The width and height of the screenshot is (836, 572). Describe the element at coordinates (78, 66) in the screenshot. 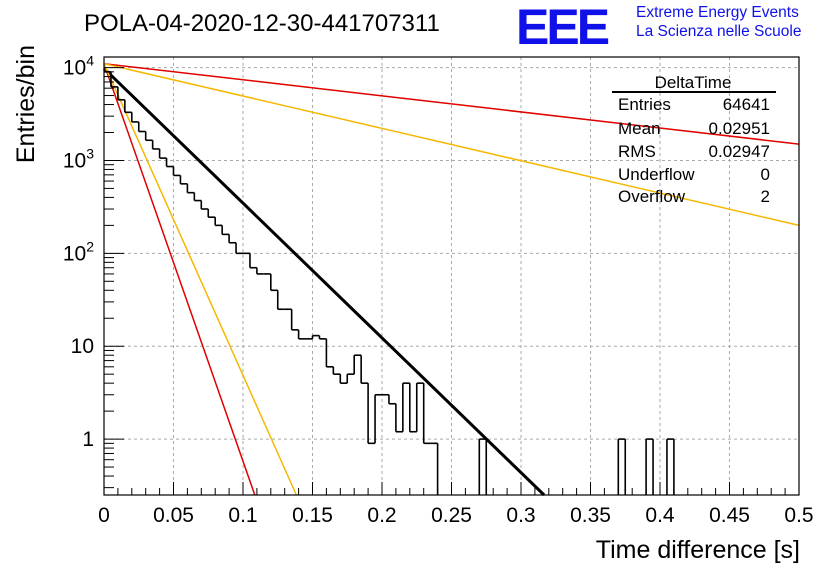

I see `y-tick-label: 10⁴` at that location.